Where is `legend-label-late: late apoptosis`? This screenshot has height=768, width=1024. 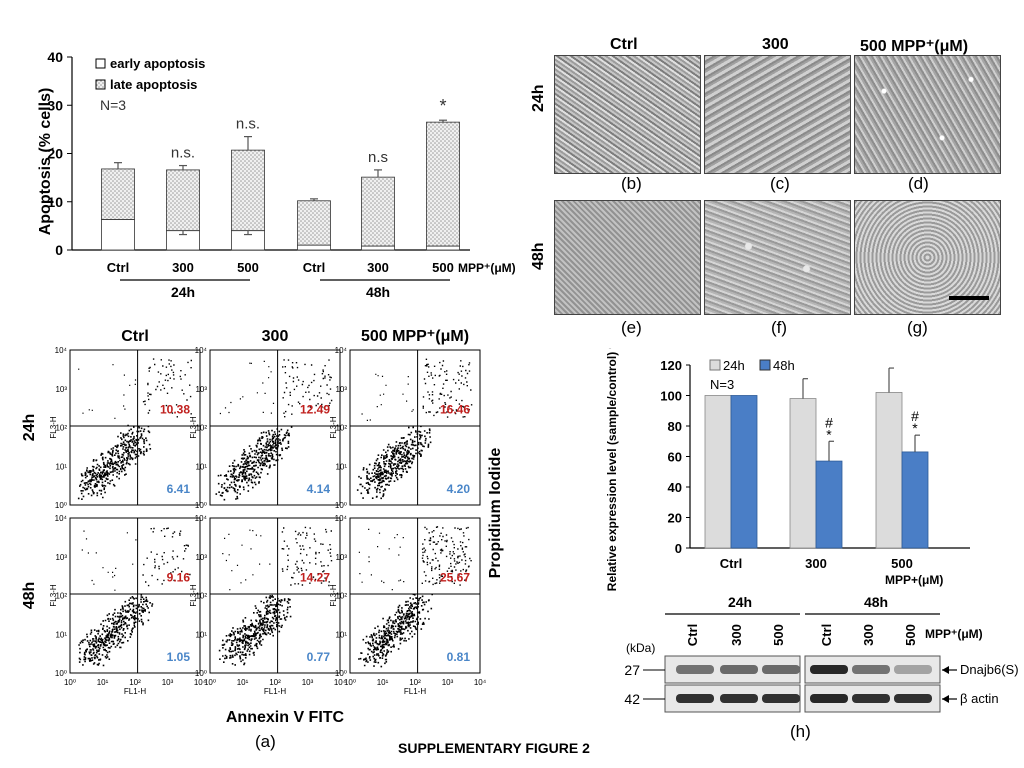
legend-label-late: late apoptosis is located at coordinates (153, 84).